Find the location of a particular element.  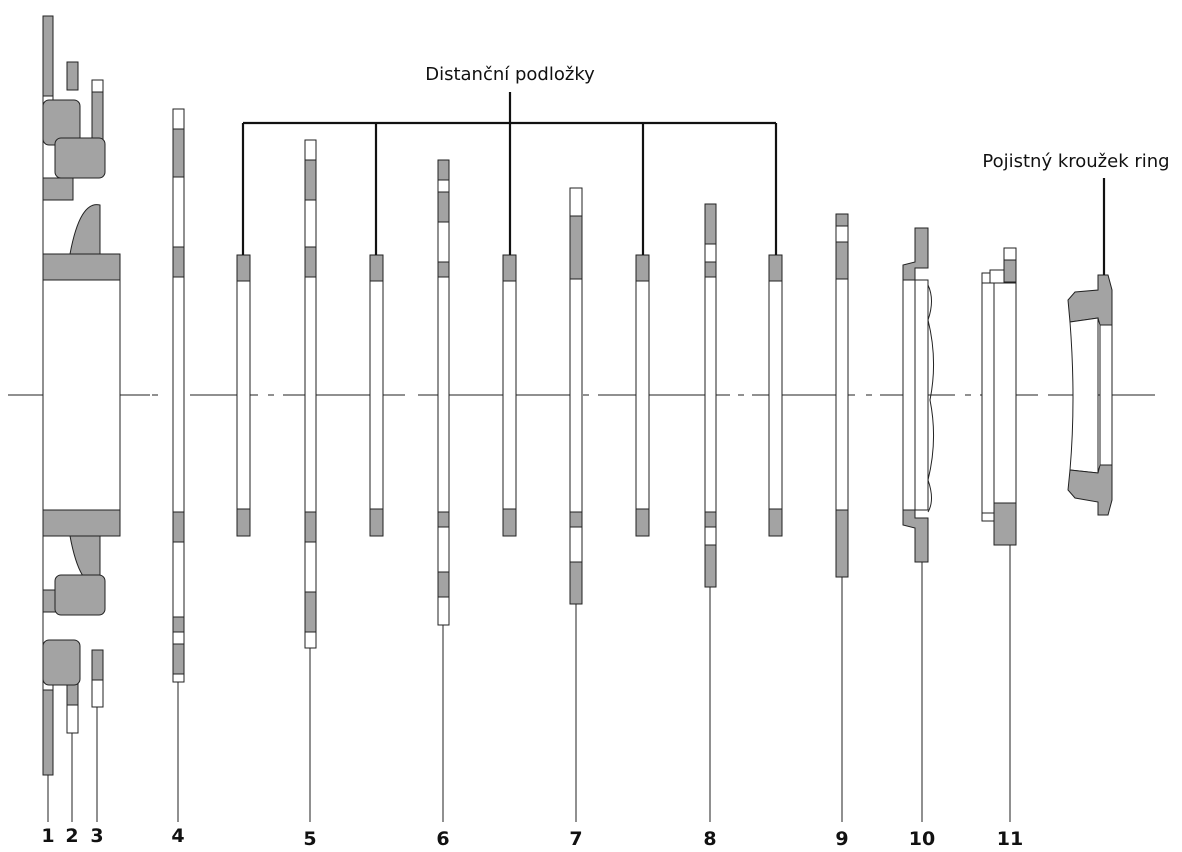

spacers-bracket is located at coordinates (509, 173).